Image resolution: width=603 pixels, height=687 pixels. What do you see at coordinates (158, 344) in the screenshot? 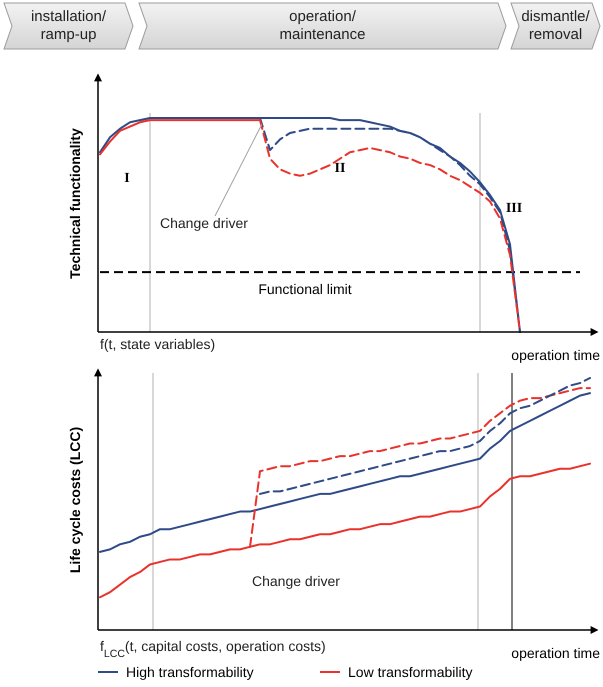
I see `text: f(t, state variables)` at bounding box center [158, 344].